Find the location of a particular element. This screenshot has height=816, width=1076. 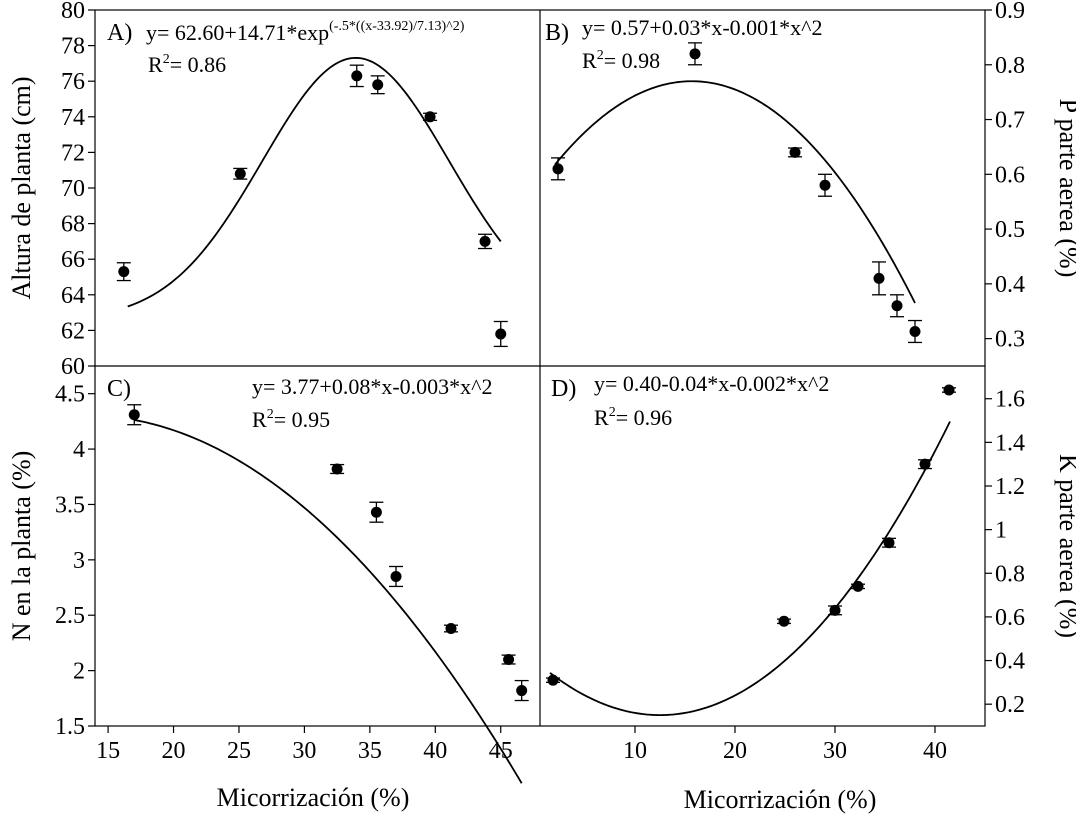

panel-c-ytick-label: 1.5 is located at coordinates (70, 727).